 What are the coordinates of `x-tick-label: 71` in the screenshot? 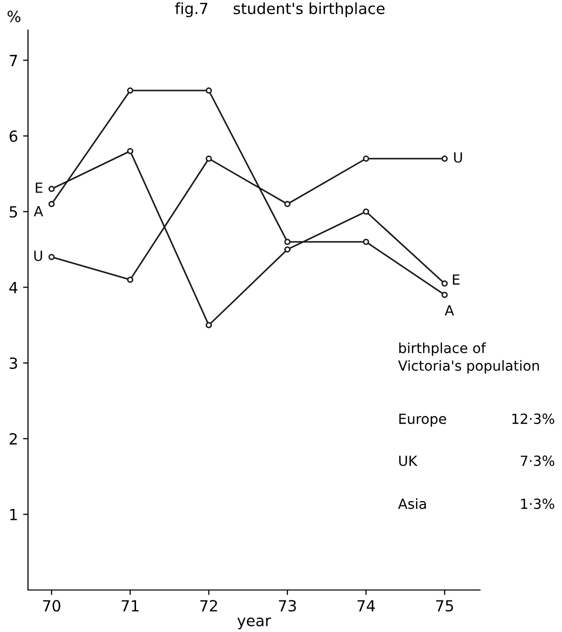 It's located at (130, 606).